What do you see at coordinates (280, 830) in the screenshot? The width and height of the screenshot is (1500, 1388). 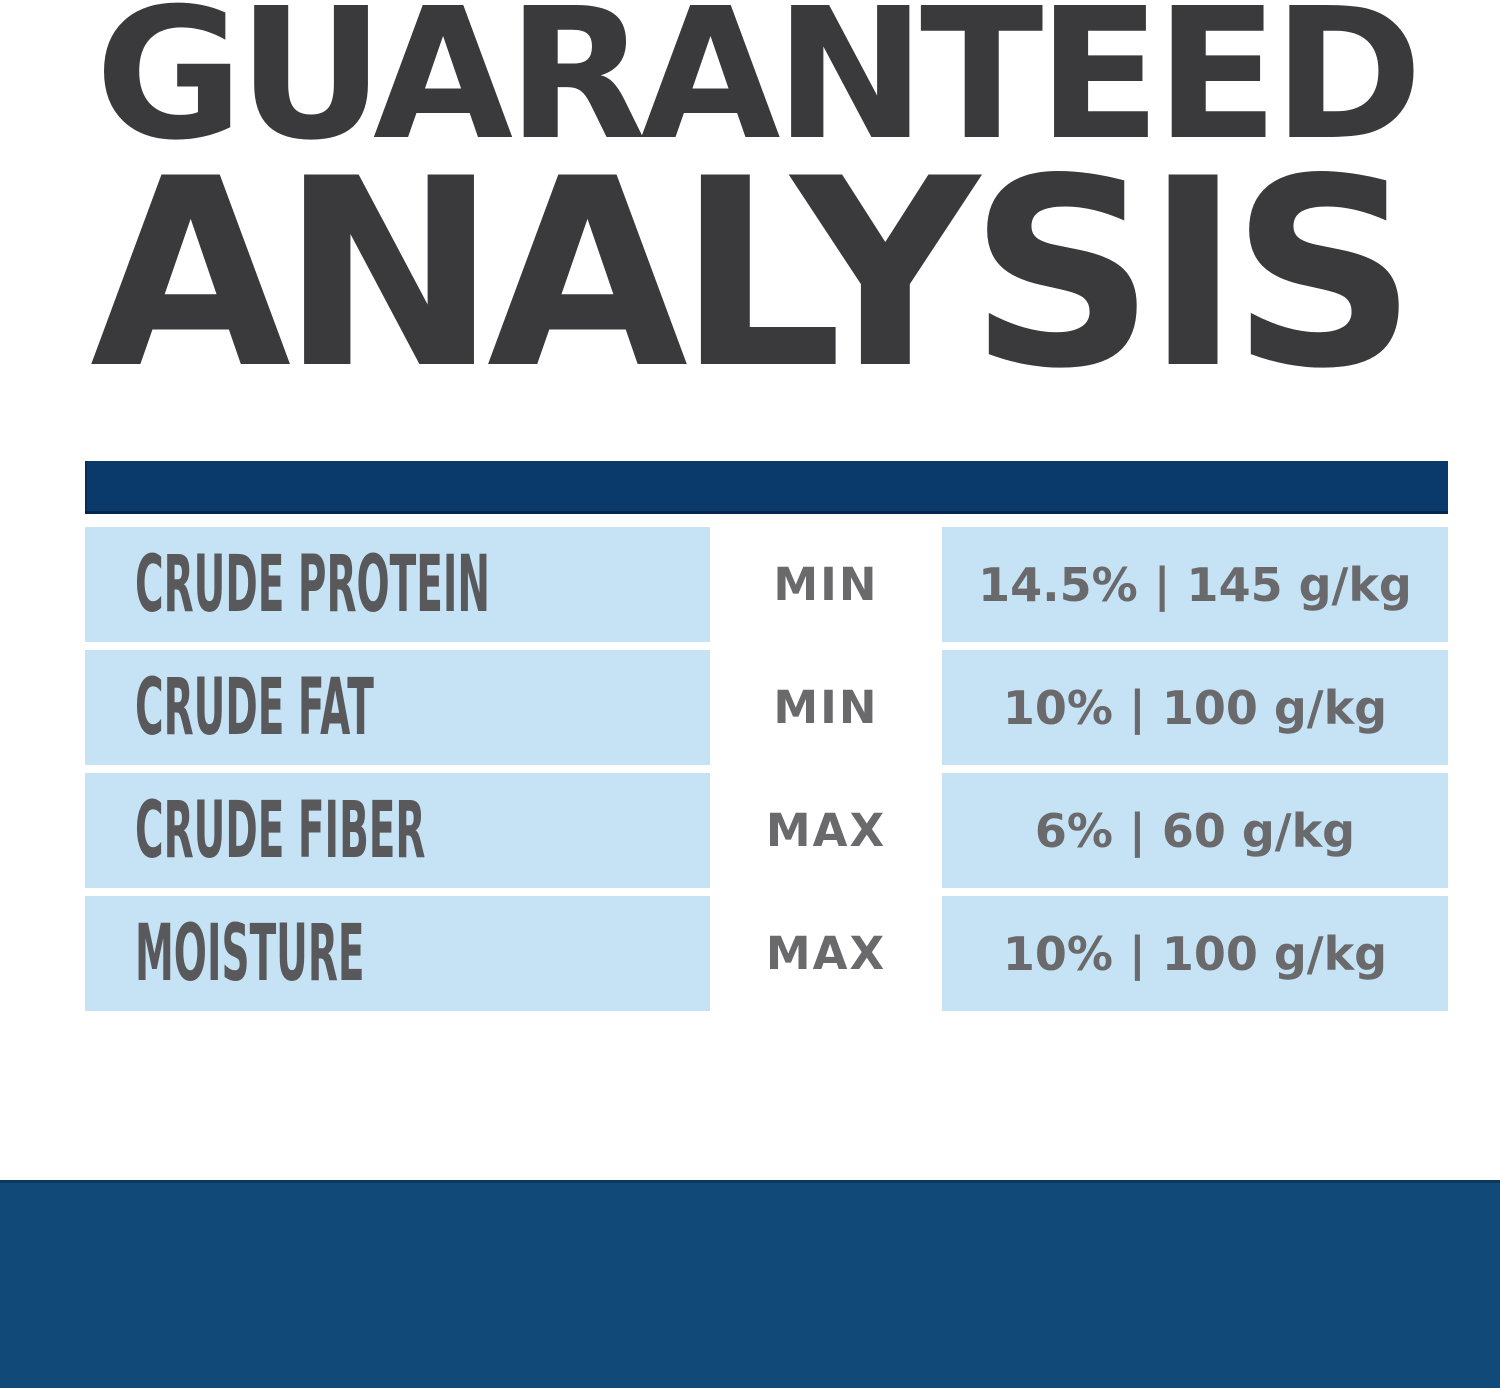 I see `nutrient-label: CRUDE FIBER` at bounding box center [280, 830].